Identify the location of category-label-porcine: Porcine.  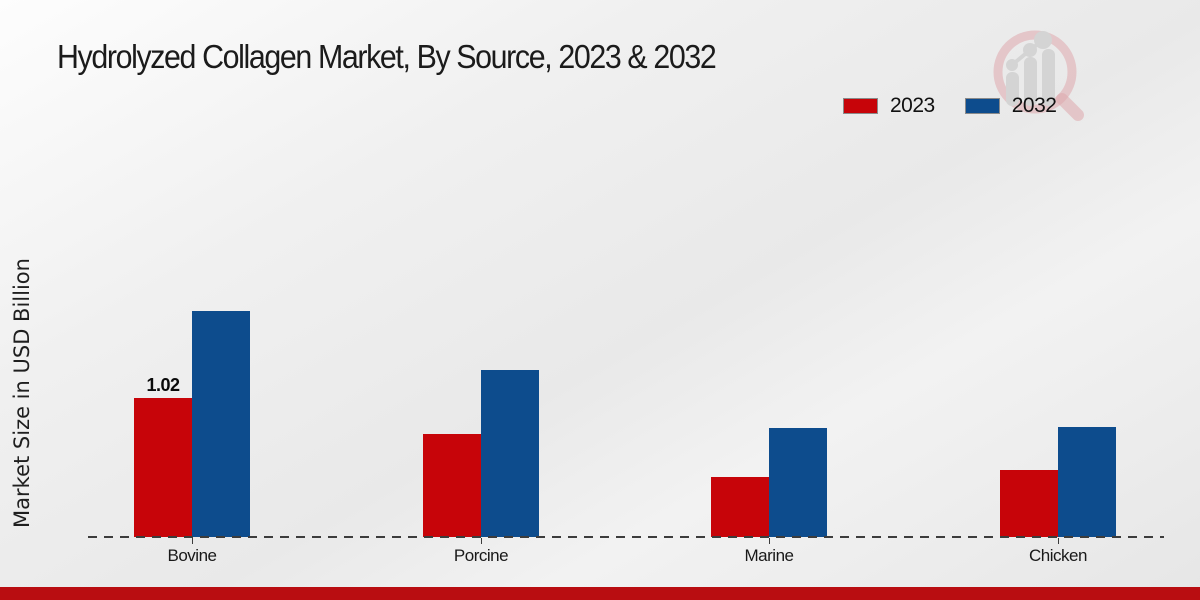
(481, 555).